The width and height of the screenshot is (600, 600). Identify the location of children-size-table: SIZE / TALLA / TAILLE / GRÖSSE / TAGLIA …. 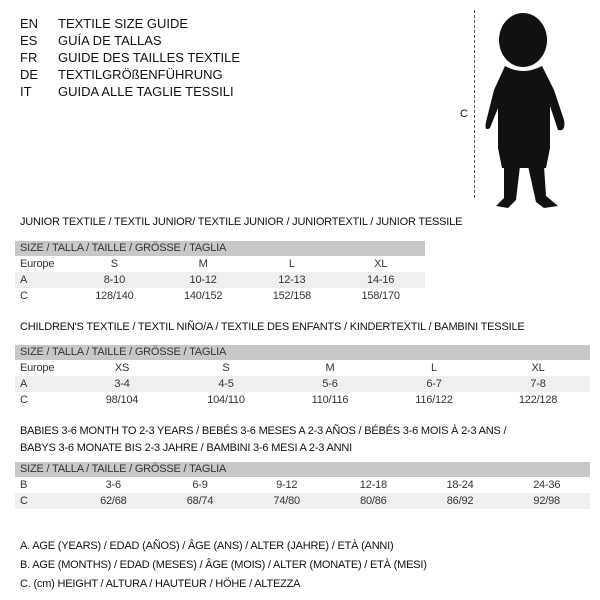
(302, 376).